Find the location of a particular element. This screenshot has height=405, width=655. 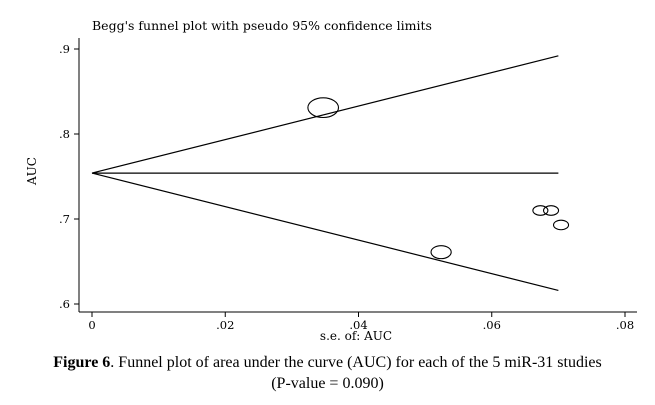

figure-label: Figure 6 is located at coordinates (82, 362).